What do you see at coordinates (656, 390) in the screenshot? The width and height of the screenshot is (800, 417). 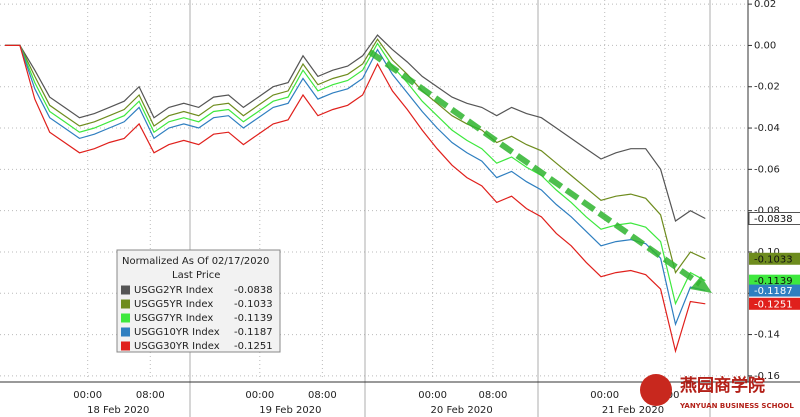 I see `logo` at bounding box center [656, 390].